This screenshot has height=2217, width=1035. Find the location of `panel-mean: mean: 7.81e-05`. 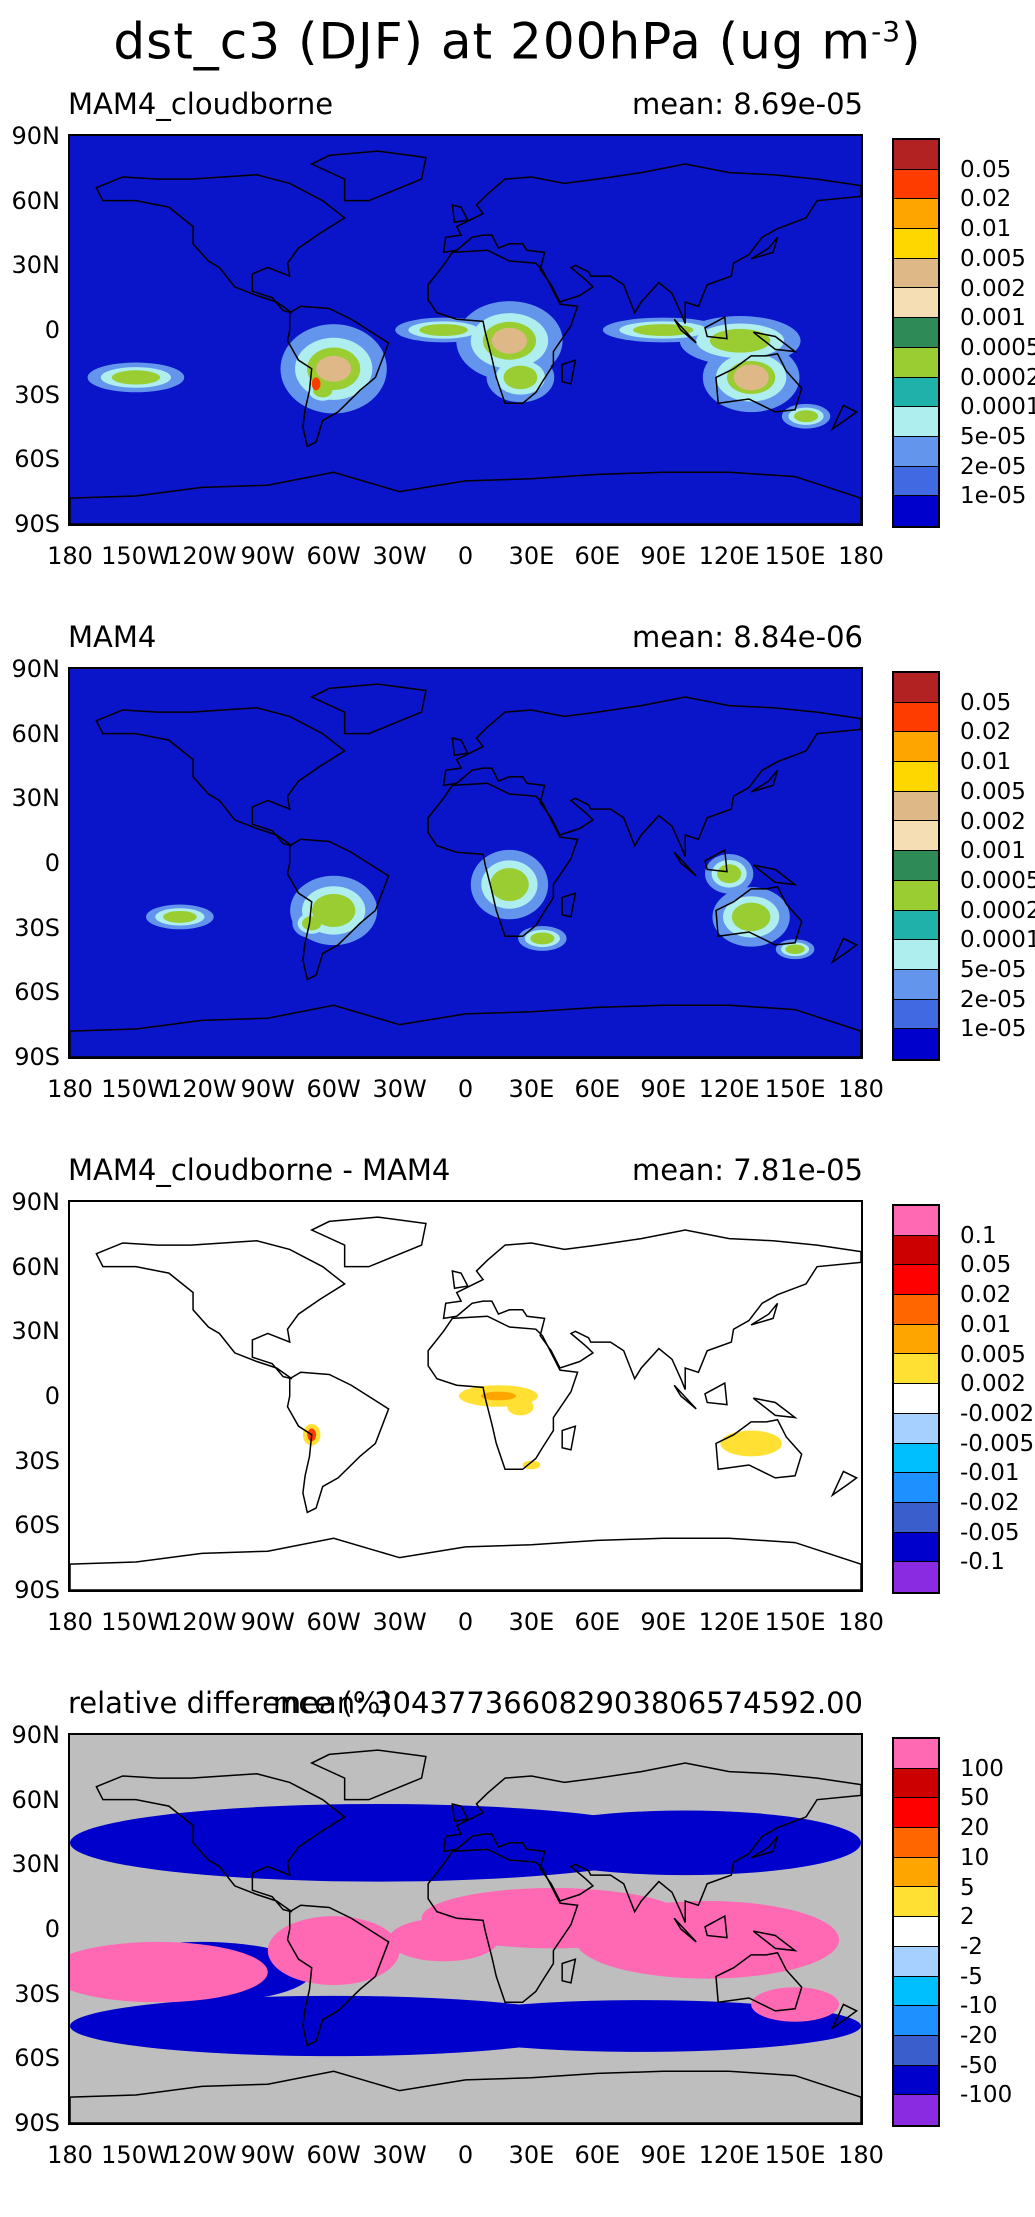

panel-mean: mean: 7.81e-05 is located at coordinates (747, 1170).